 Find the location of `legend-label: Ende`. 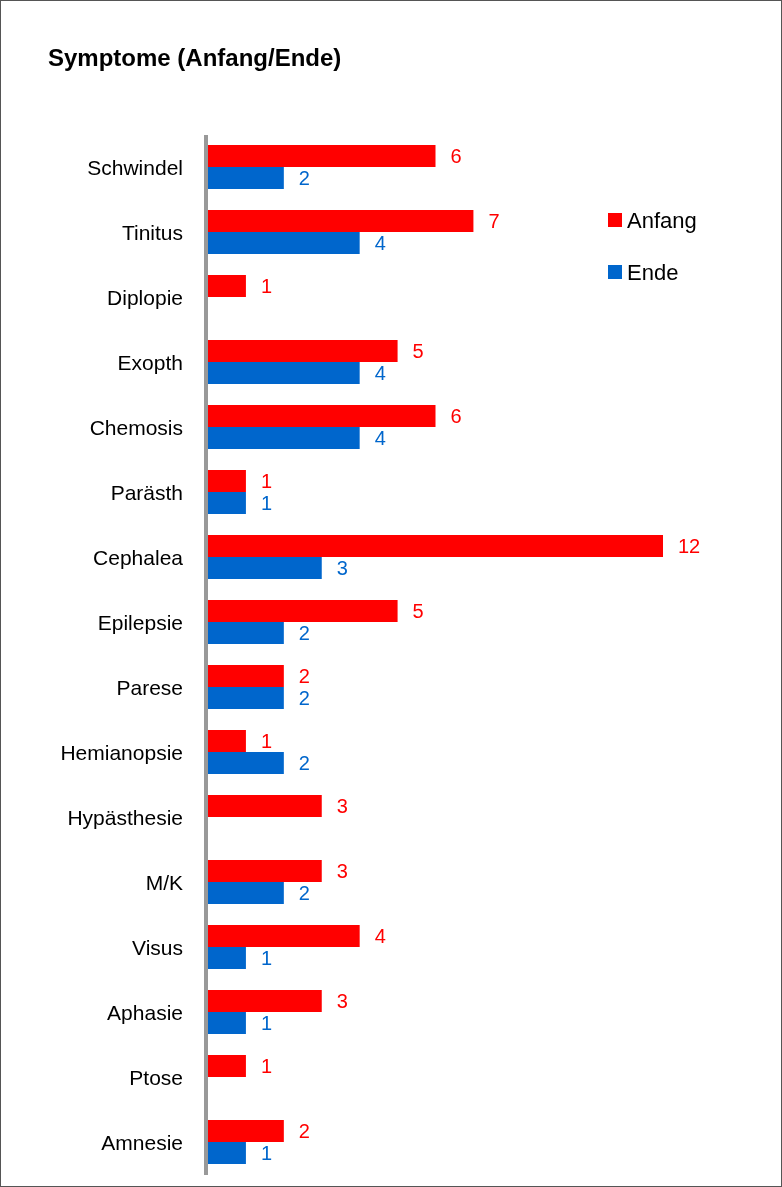

legend-label: Ende is located at coordinates (653, 272).